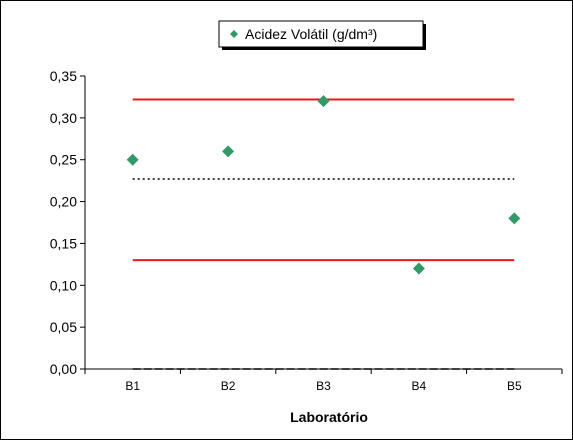  I want to click on y-tick-label: 0,15, so click(63, 243).